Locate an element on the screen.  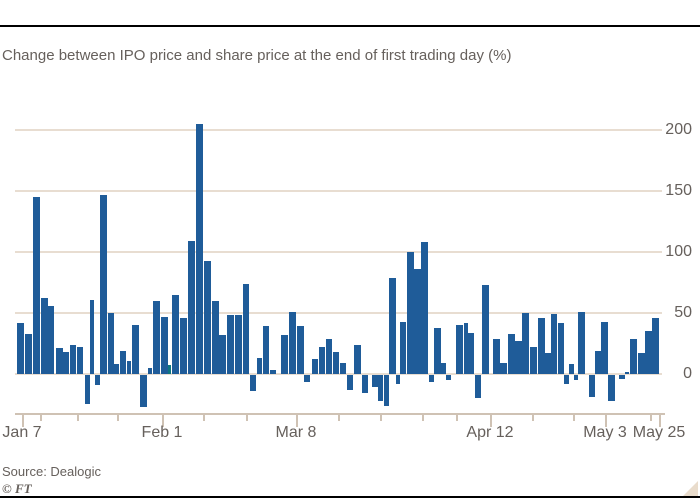
ft-credit: © FT is located at coordinates (17, 488).